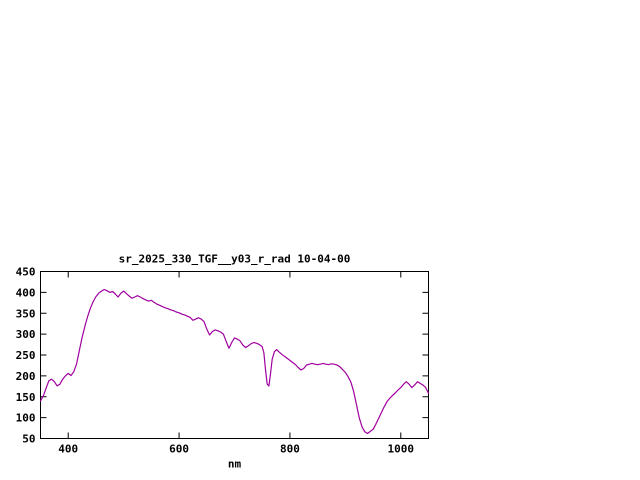  Describe the element at coordinates (235, 259) in the screenshot. I see `chart-title: sr_2025_330_TGF__y03_r_rad 10-04-00` at that location.